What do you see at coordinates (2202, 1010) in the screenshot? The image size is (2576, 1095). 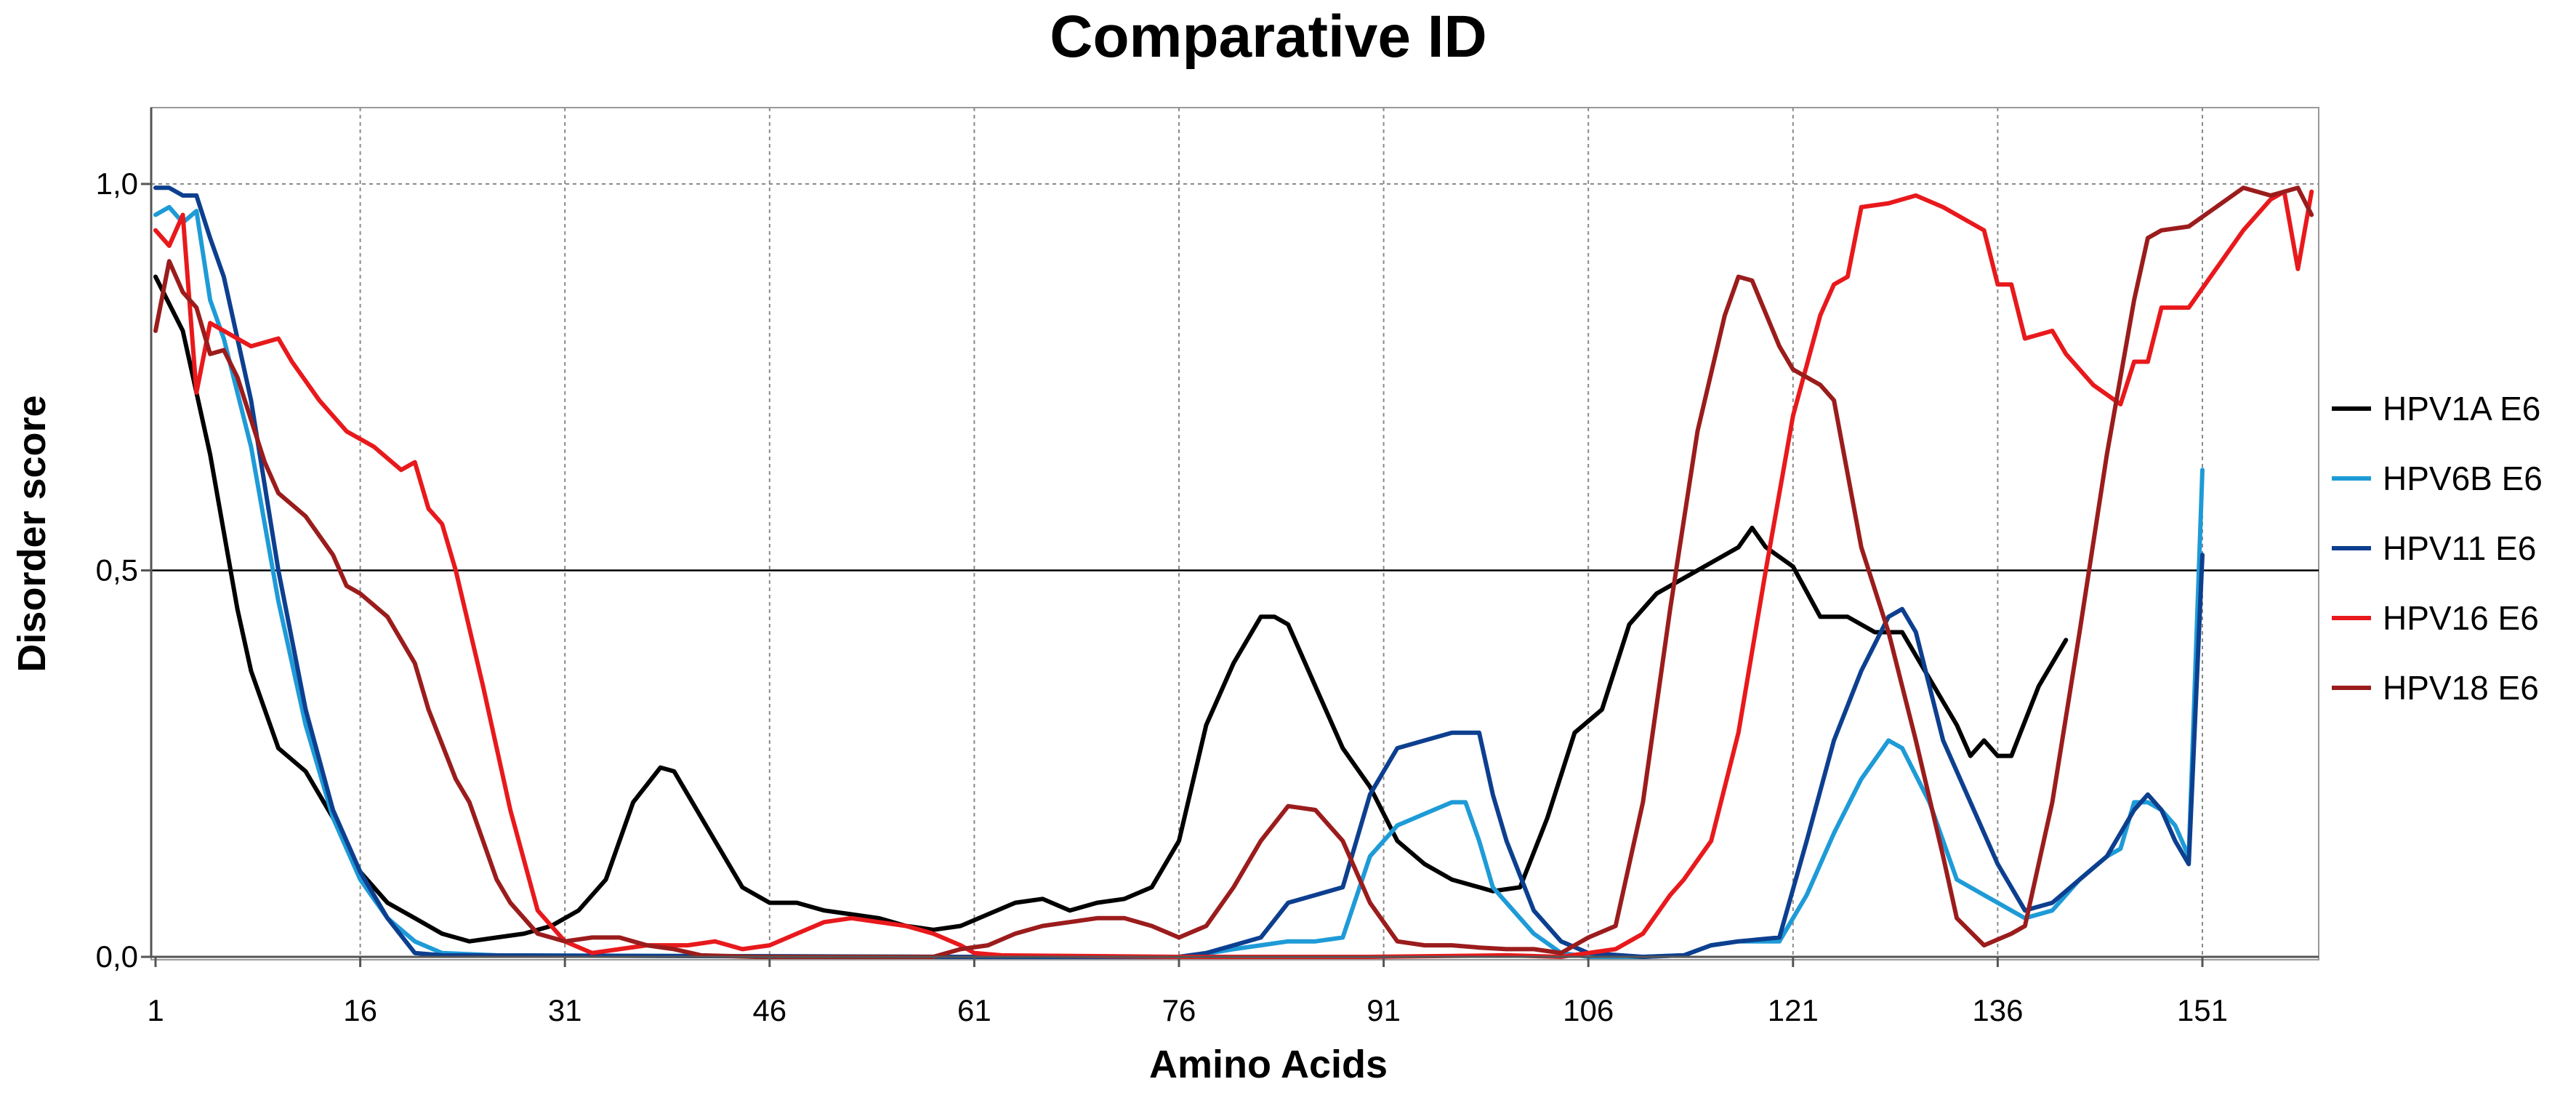 I see `x-tick-label: 151` at bounding box center [2202, 1010].